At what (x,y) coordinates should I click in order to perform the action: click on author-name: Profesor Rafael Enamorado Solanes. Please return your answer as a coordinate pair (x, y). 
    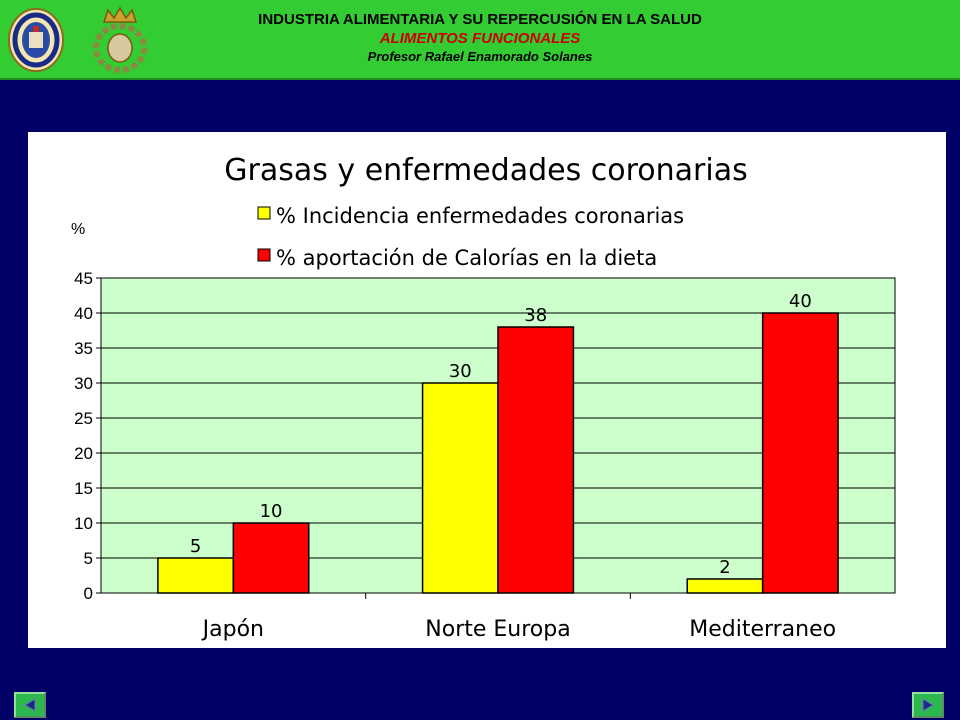
    Looking at the image, I should click on (480, 56).